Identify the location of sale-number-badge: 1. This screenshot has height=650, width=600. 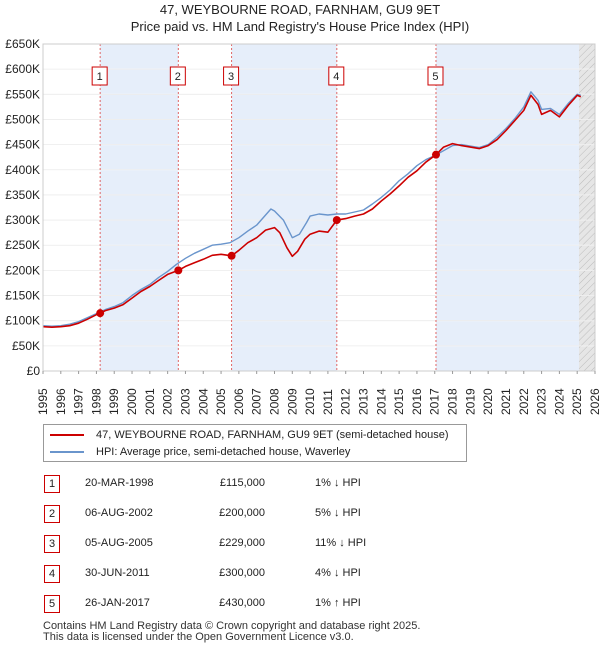
(52, 484).